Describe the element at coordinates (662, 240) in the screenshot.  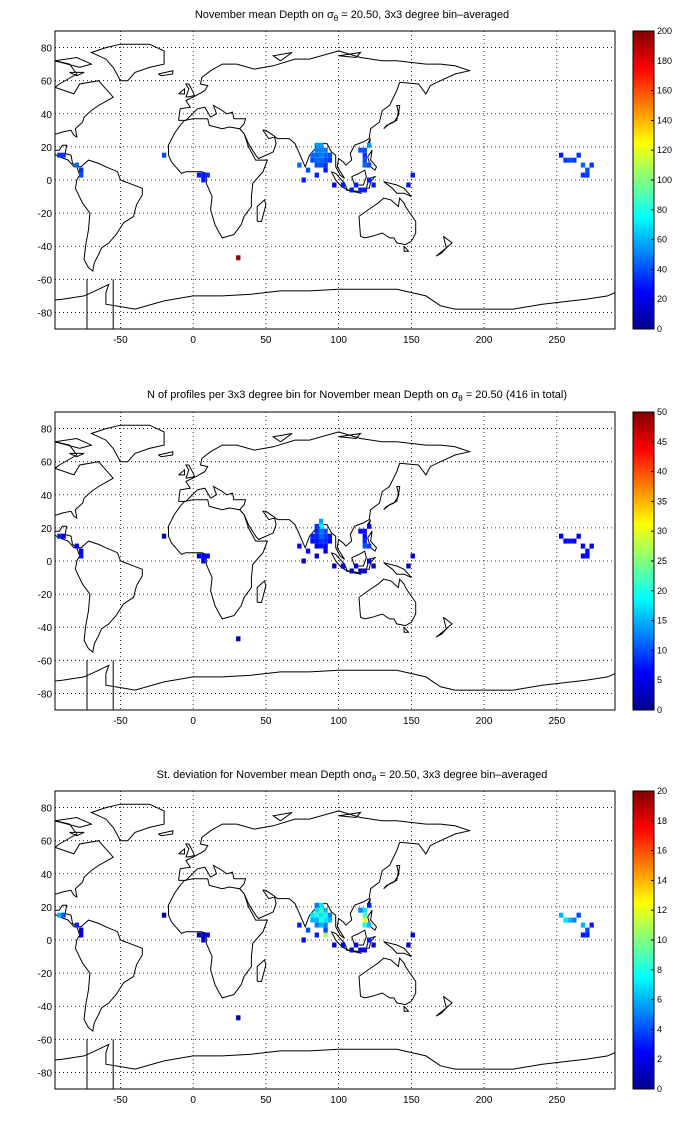
I see `colorbar-tick-label: 60` at that location.